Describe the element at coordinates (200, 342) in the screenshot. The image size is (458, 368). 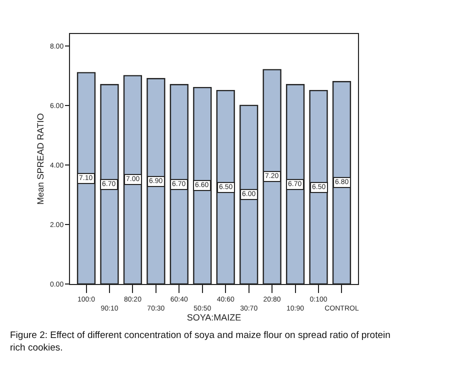
I see `caption: Figure 2: Effect of different concentration of soya and maize flour on spread ratio of protein rich cookies.` at that location.